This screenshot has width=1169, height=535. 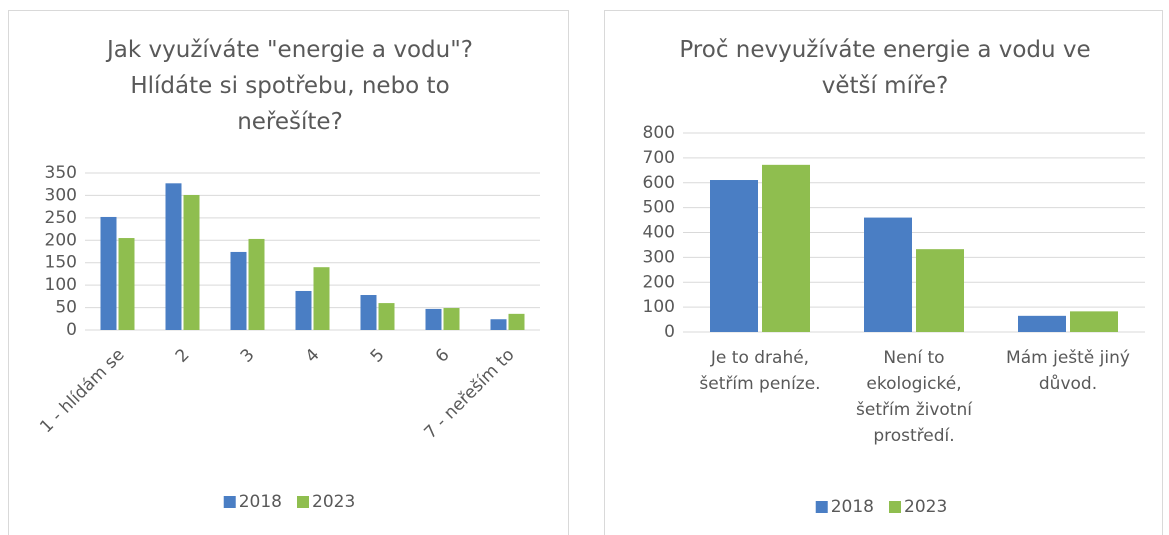 What do you see at coordinates (659, 208) in the screenshot?
I see `y-tick-label: 500` at bounding box center [659, 208].